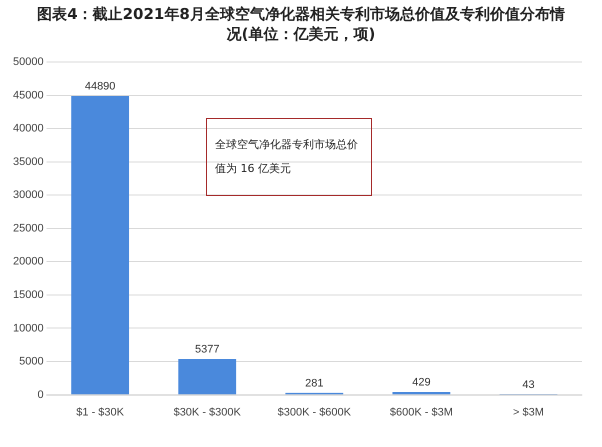 This screenshot has height=447, width=602. Describe the element at coordinates (28, 228) in the screenshot. I see `y-tick-label: 25000` at that location.